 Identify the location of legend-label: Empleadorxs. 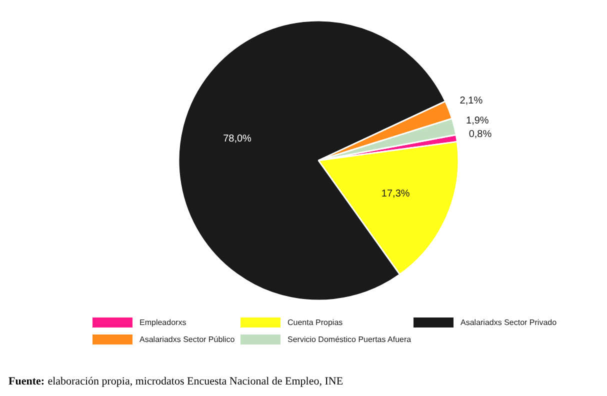
(163, 322).